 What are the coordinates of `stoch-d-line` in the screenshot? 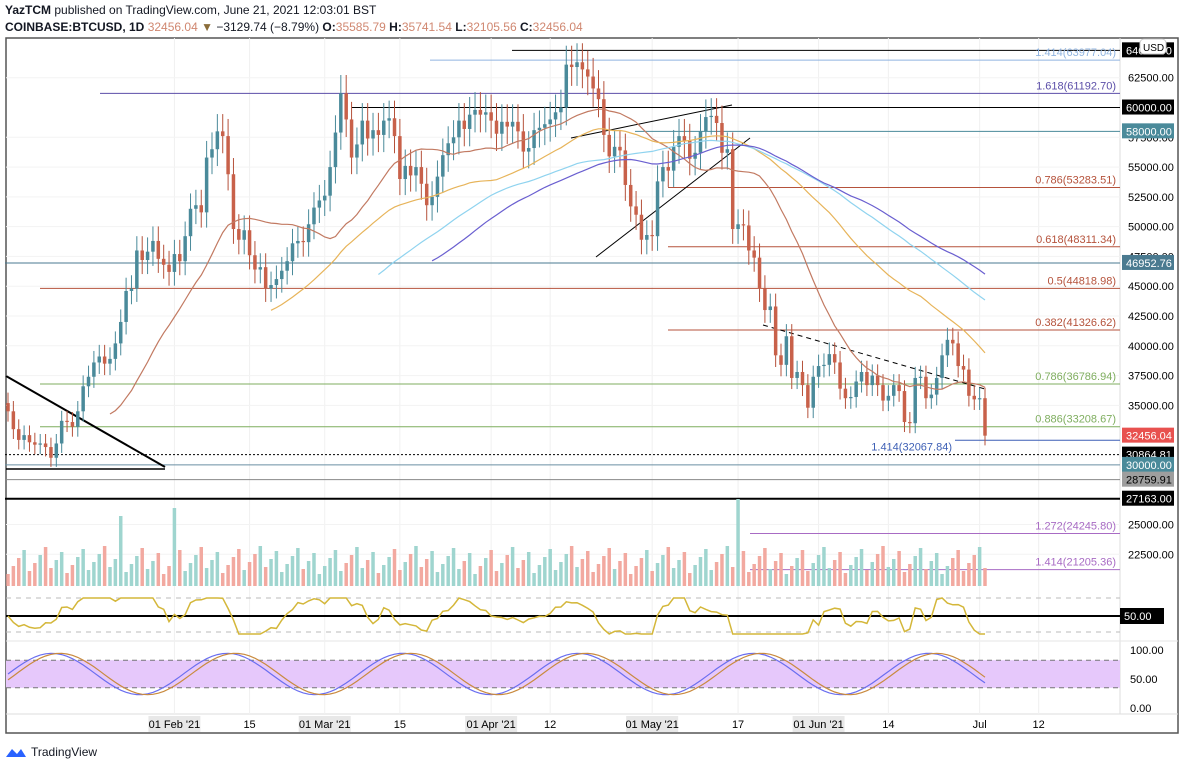 It's located at (496, 674).